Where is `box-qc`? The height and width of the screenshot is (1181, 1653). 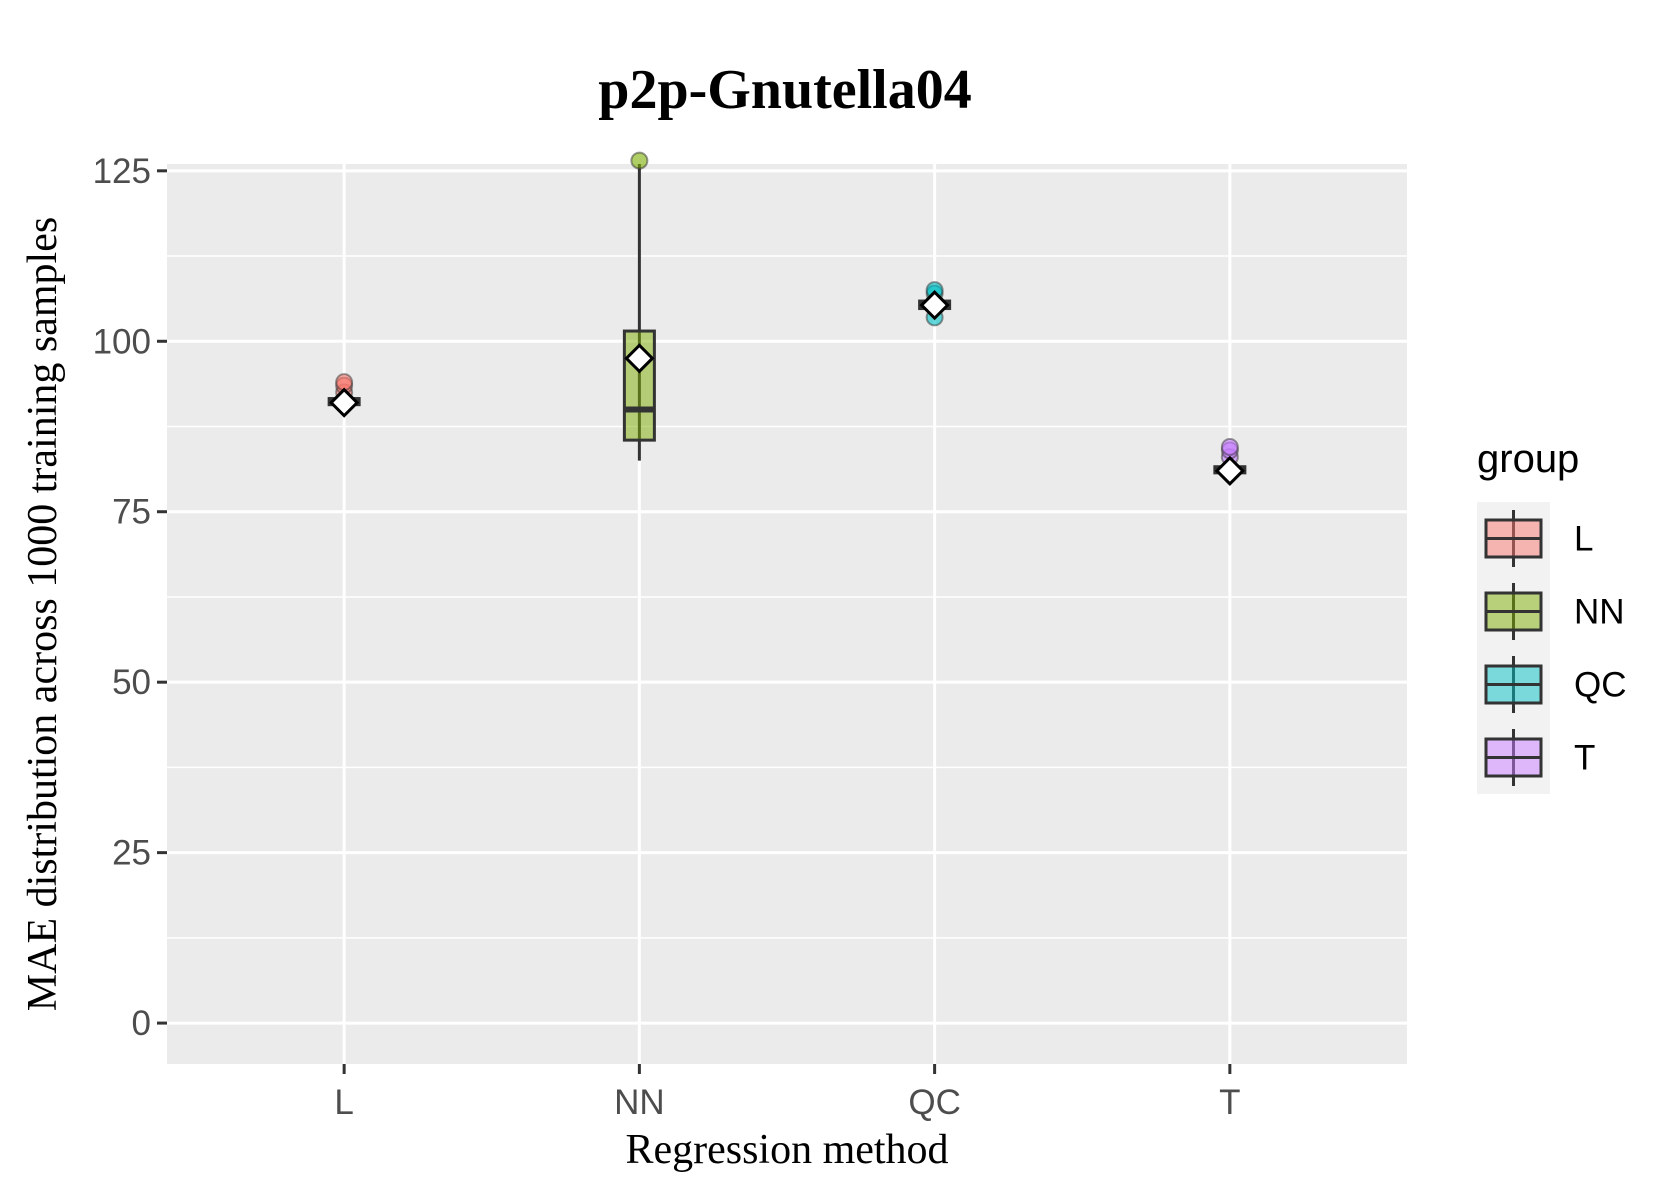 box-qc is located at coordinates (935, 304).